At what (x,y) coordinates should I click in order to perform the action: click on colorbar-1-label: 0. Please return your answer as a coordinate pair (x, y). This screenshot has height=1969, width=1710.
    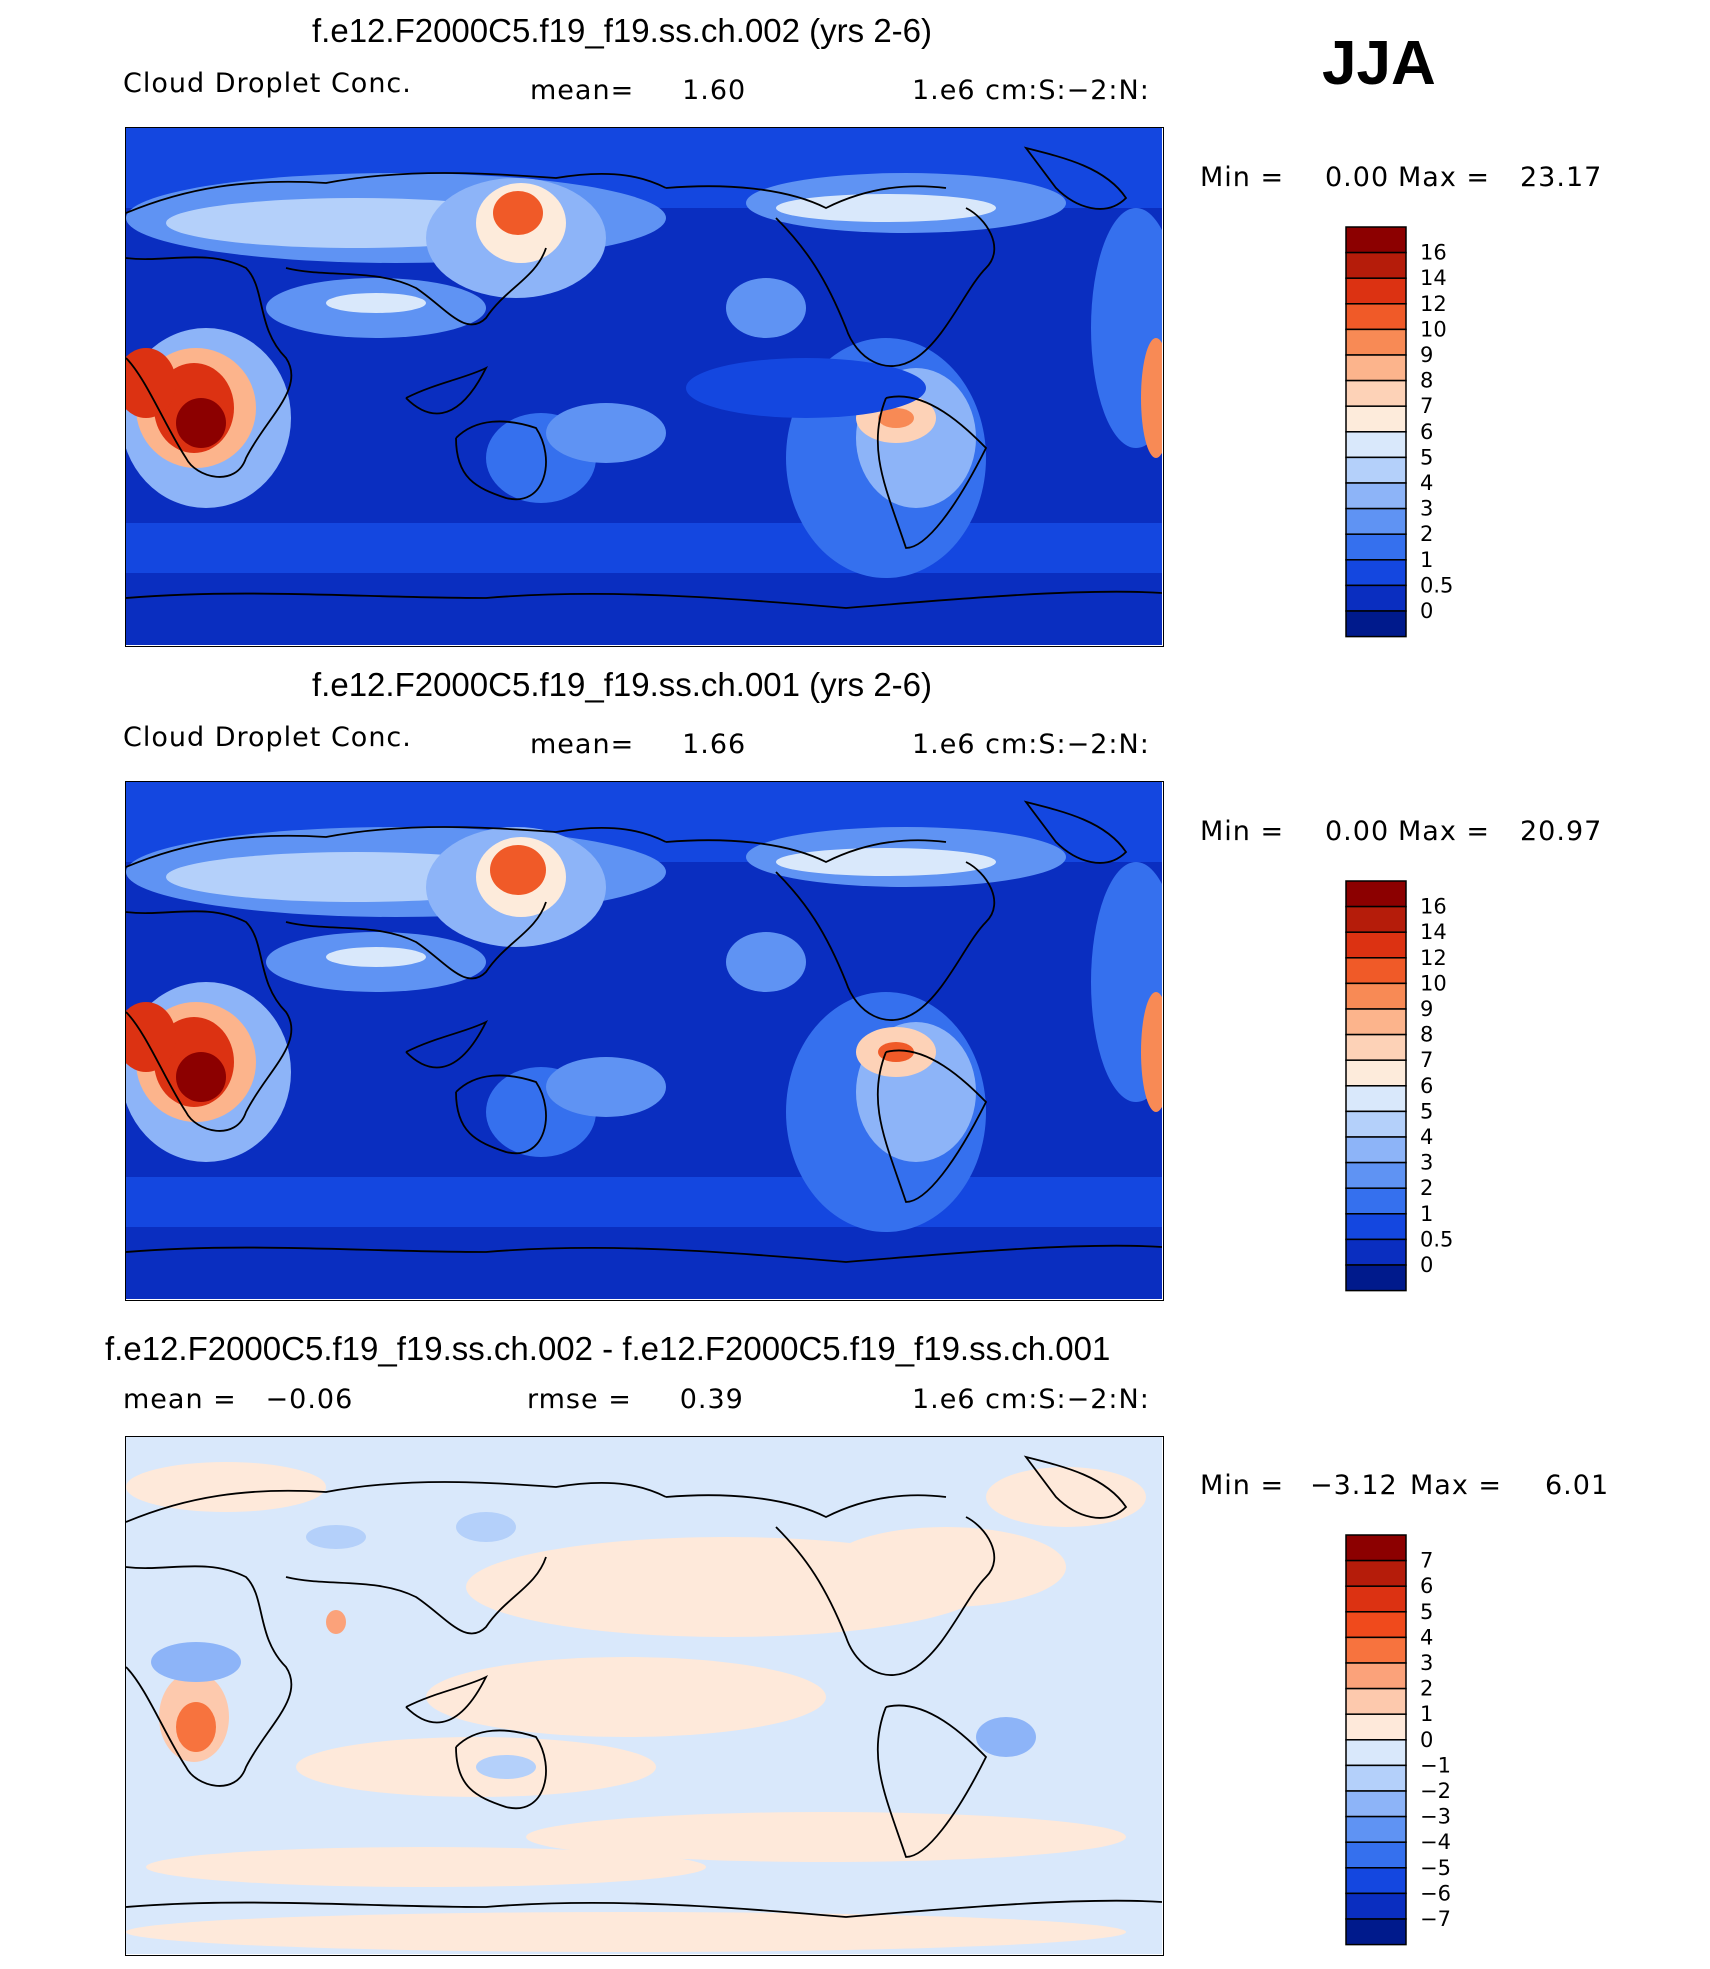
    Looking at the image, I should click on (1426, 611).